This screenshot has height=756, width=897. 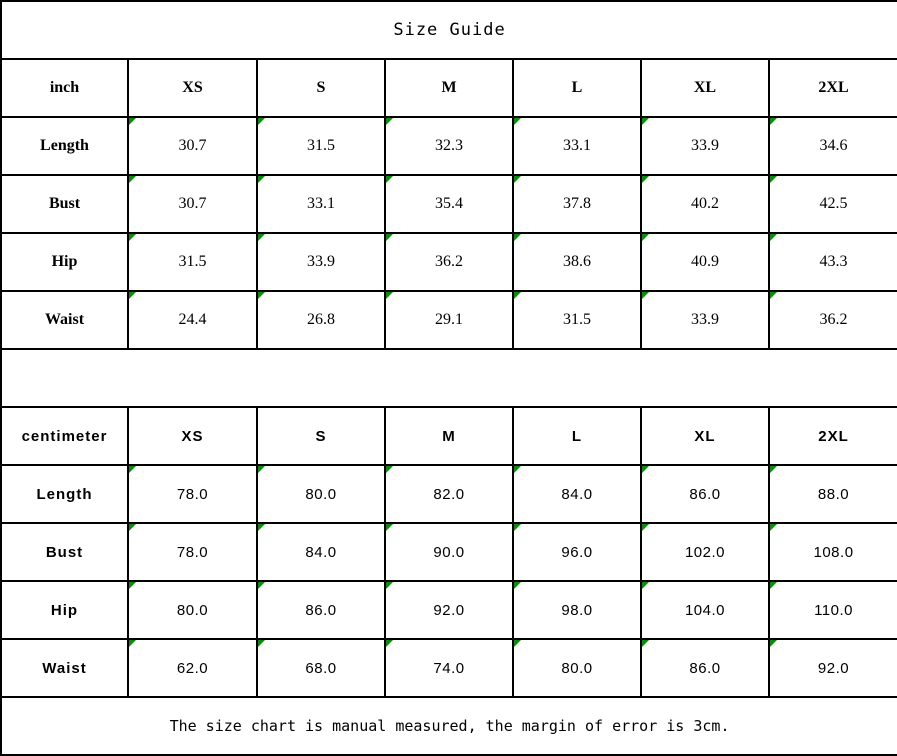 What do you see at coordinates (577, 552) in the screenshot?
I see `size-value: 96.0` at bounding box center [577, 552].